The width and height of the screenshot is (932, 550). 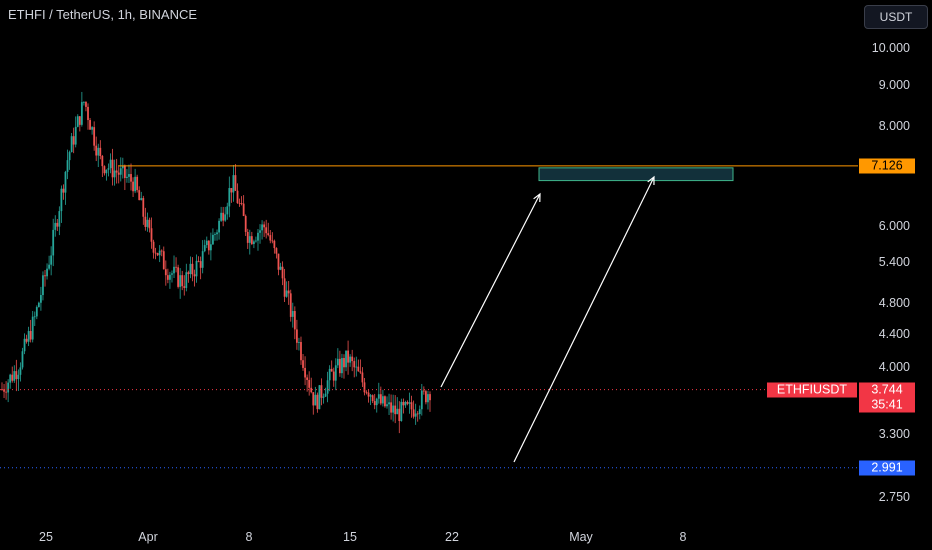 What do you see at coordinates (894, 225) in the screenshot?
I see `y-tick-label: 6.000` at bounding box center [894, 225].